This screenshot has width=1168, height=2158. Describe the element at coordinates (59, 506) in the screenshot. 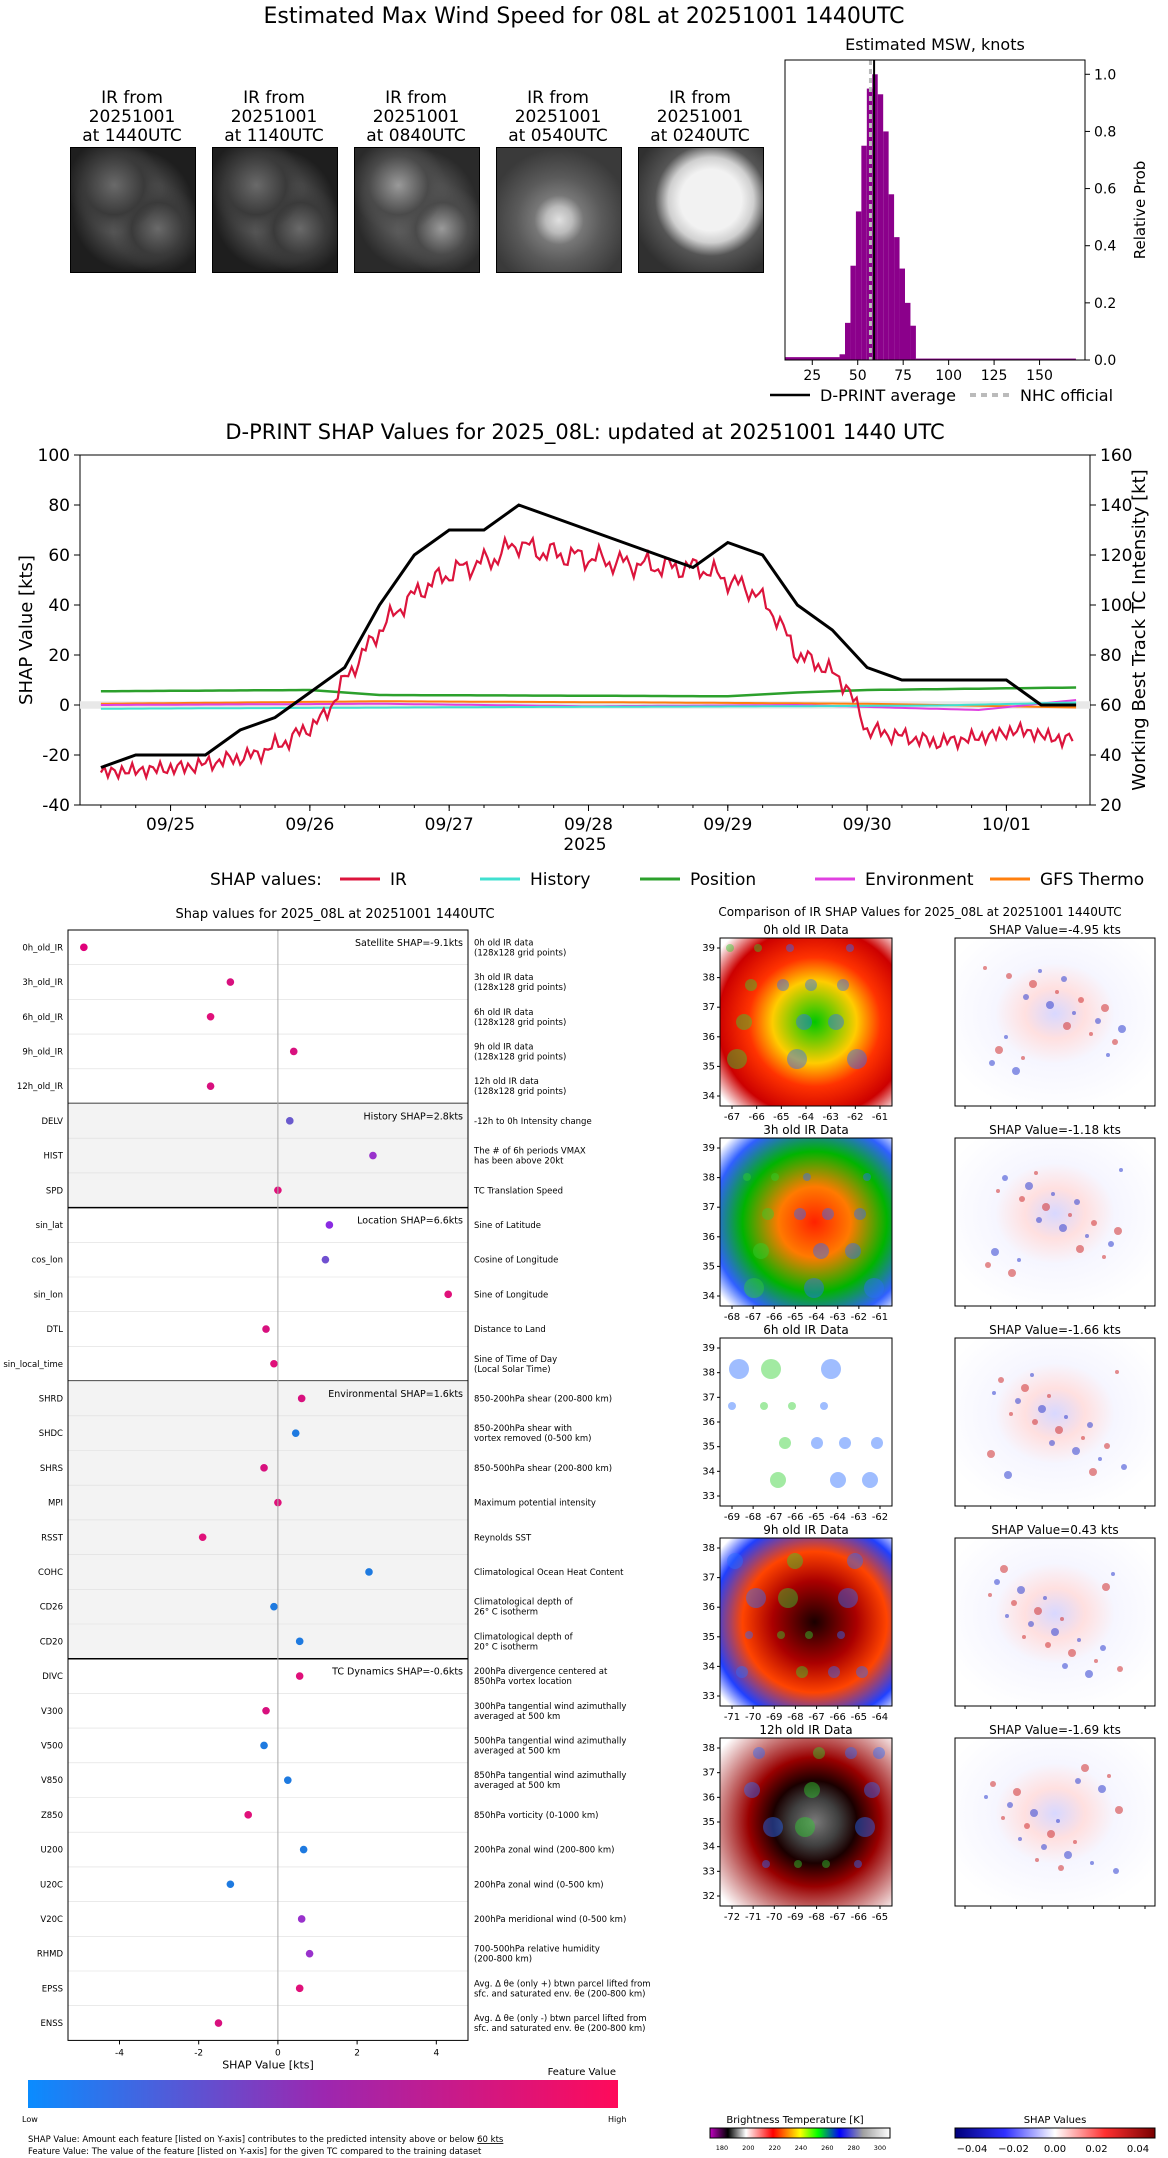

I see `y-tick-label: 80` at that location.